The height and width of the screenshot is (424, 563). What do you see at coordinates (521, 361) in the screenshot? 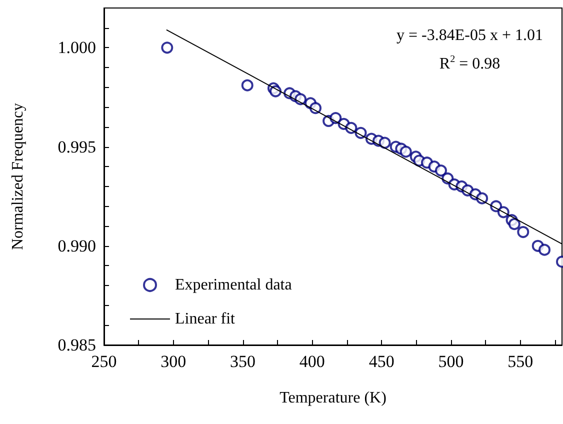
I see `x-tick-label: 550` at bounding box center [521, 361].